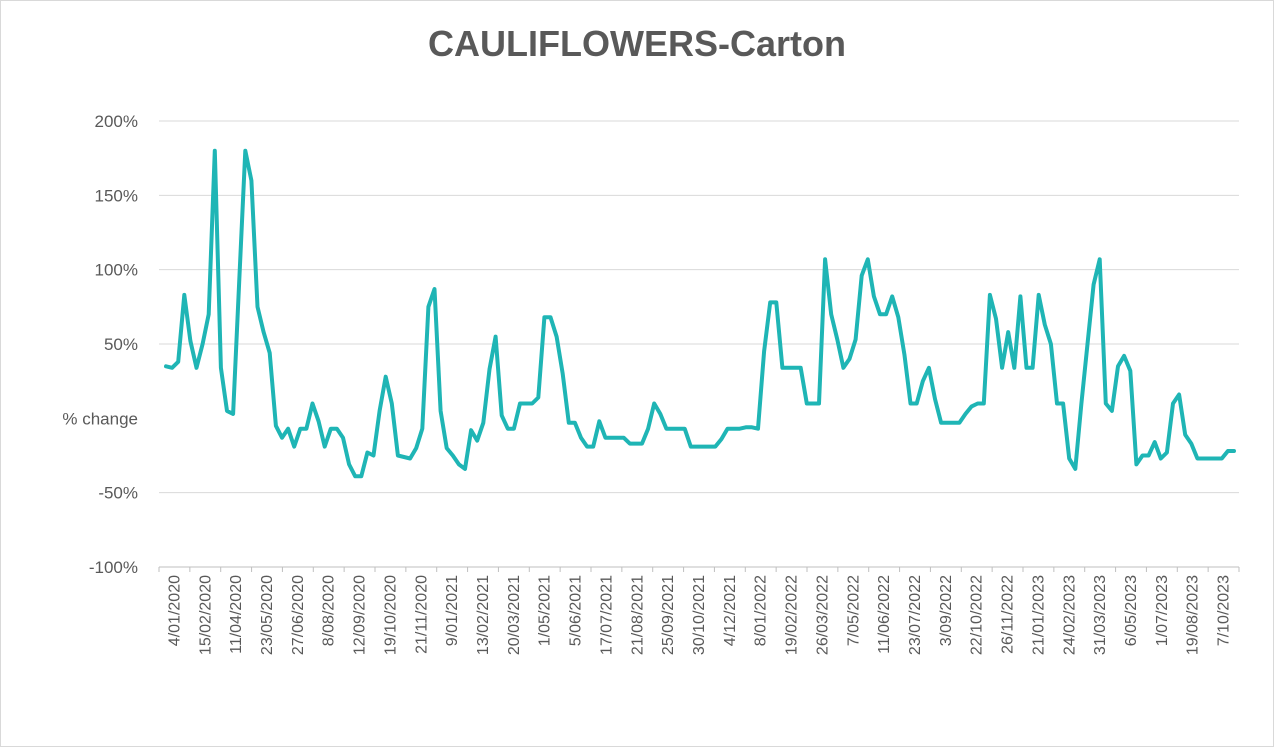  Describe the element at coordinates (390, 615) in the screenshot. I see `x-tick-label: 19/10/2020` at that location.